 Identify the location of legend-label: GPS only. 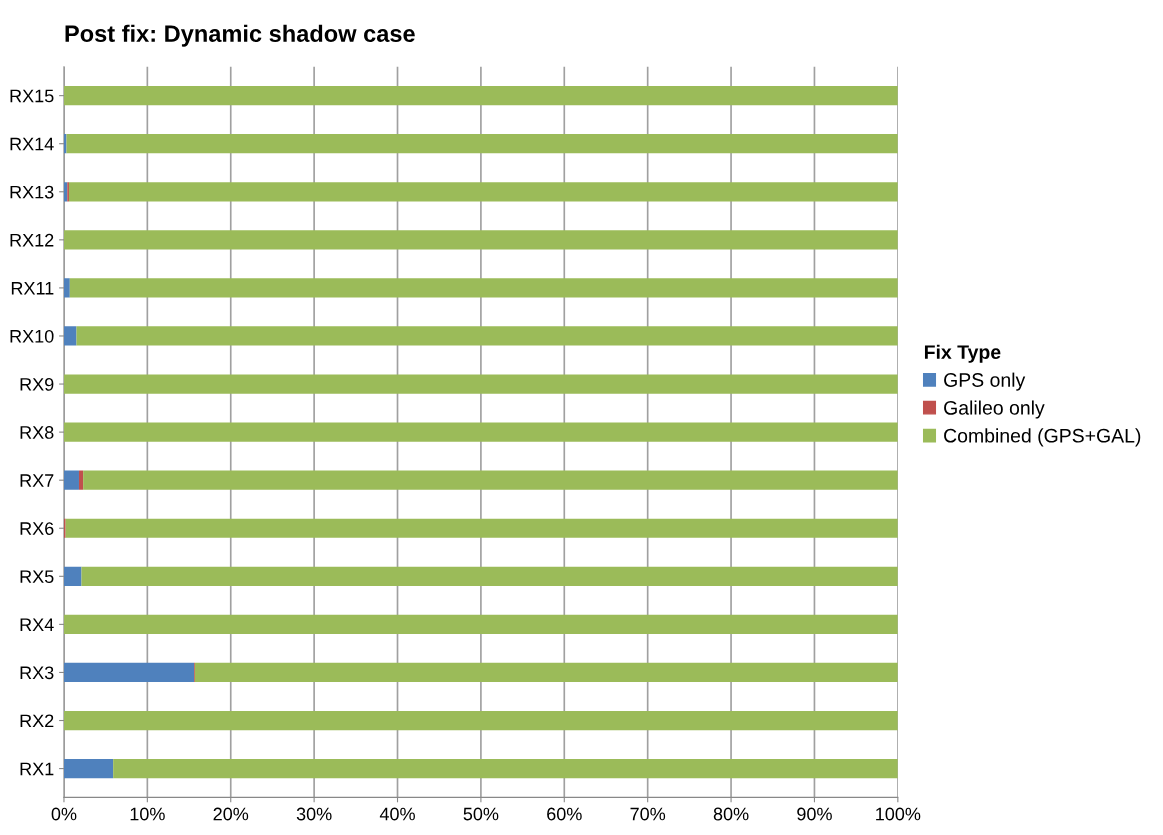
(985, 381).